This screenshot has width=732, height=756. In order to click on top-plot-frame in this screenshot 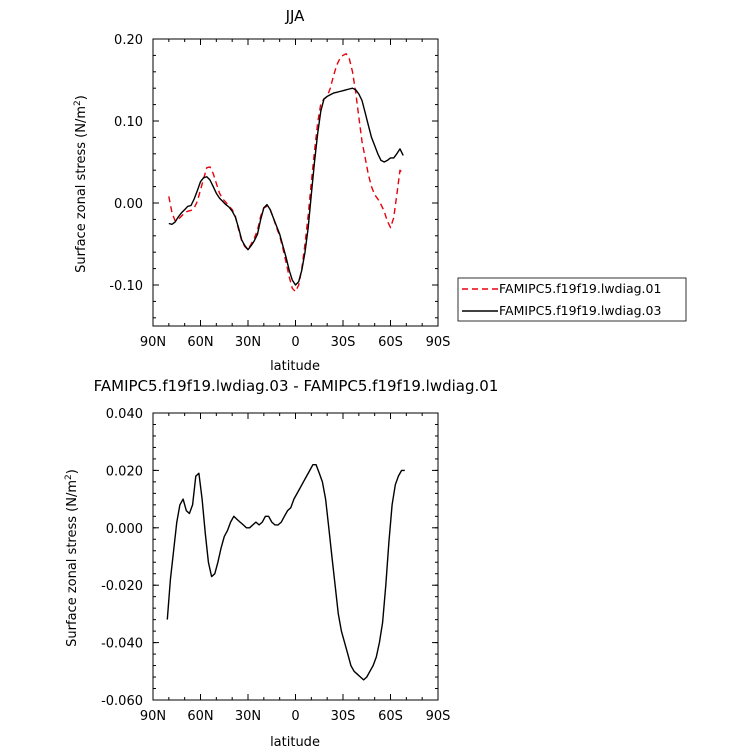, I will do `click(295, 182)`.